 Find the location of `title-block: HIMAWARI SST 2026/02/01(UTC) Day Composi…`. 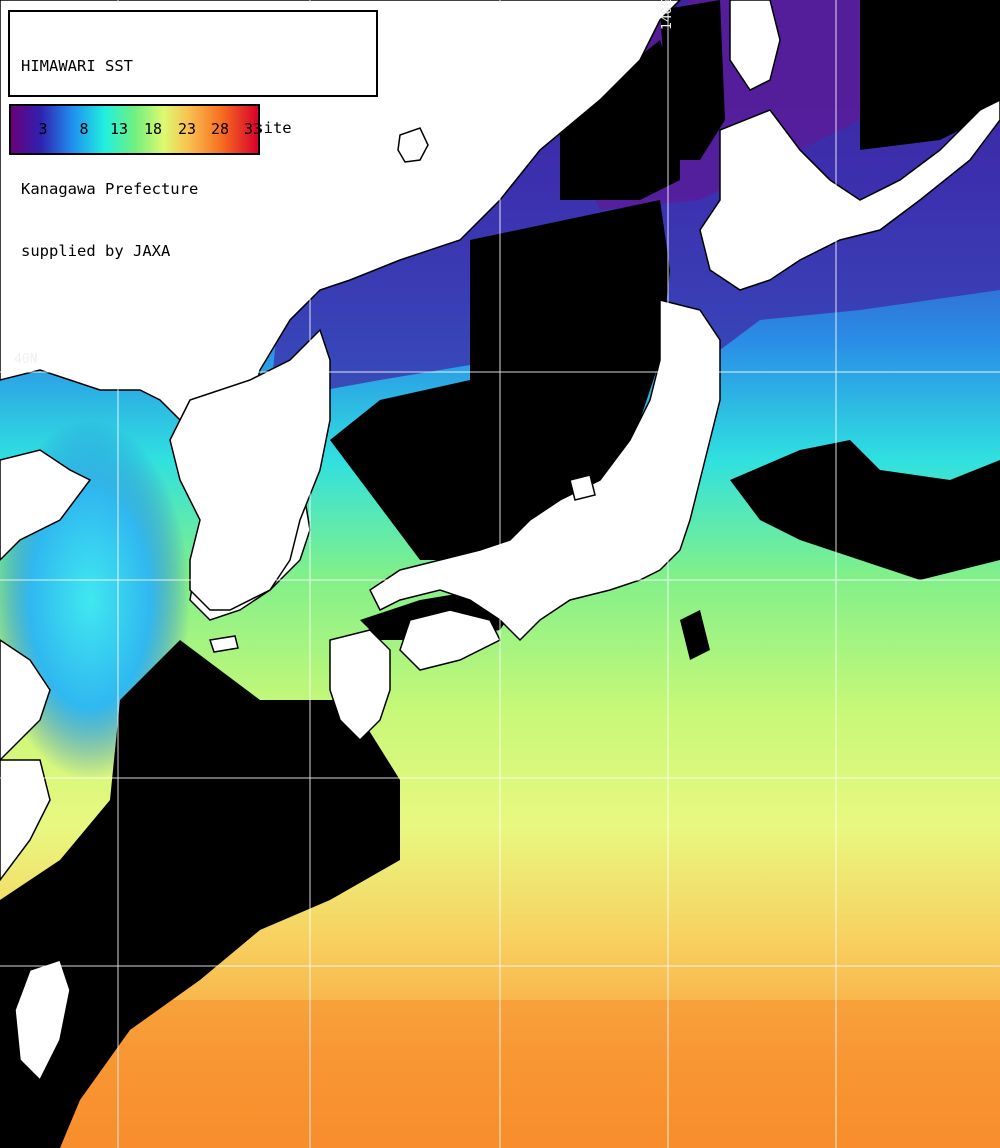

title-block: HIMAWARI SST 2026/02/01(UTC) Day Composi… is located at coordinates (193, 135).